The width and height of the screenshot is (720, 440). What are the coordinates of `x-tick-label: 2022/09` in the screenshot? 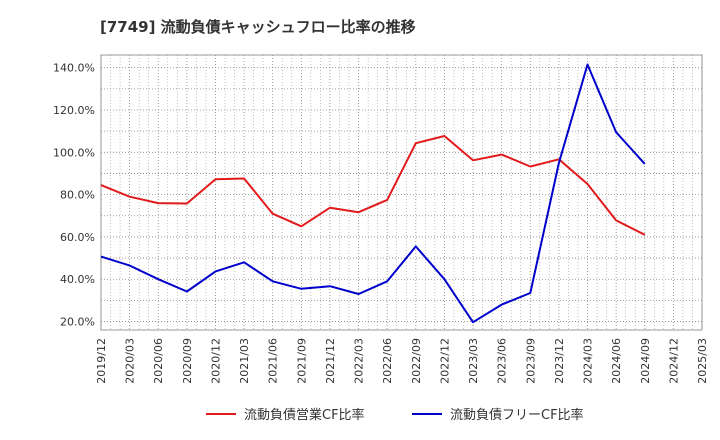 It's located at (416, 361).